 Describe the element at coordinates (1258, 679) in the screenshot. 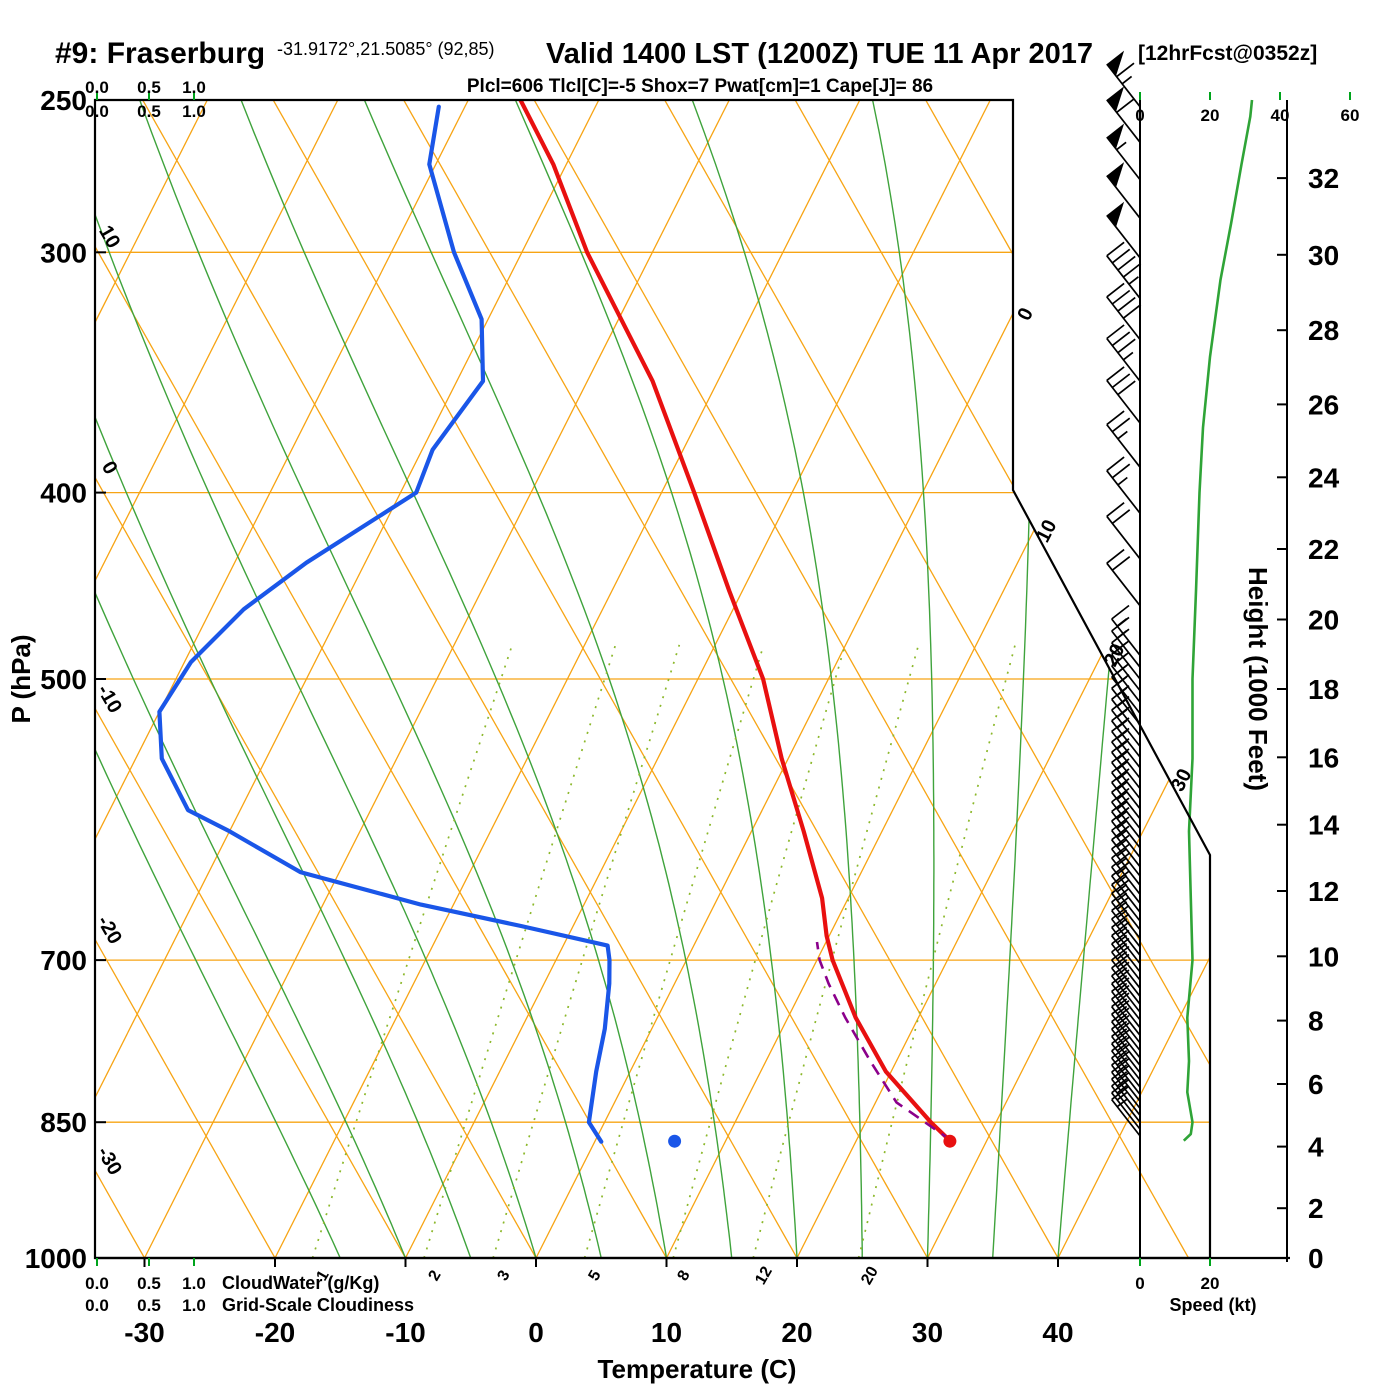

I see `height-axis-label: Height (1000 Feet)` at that location.